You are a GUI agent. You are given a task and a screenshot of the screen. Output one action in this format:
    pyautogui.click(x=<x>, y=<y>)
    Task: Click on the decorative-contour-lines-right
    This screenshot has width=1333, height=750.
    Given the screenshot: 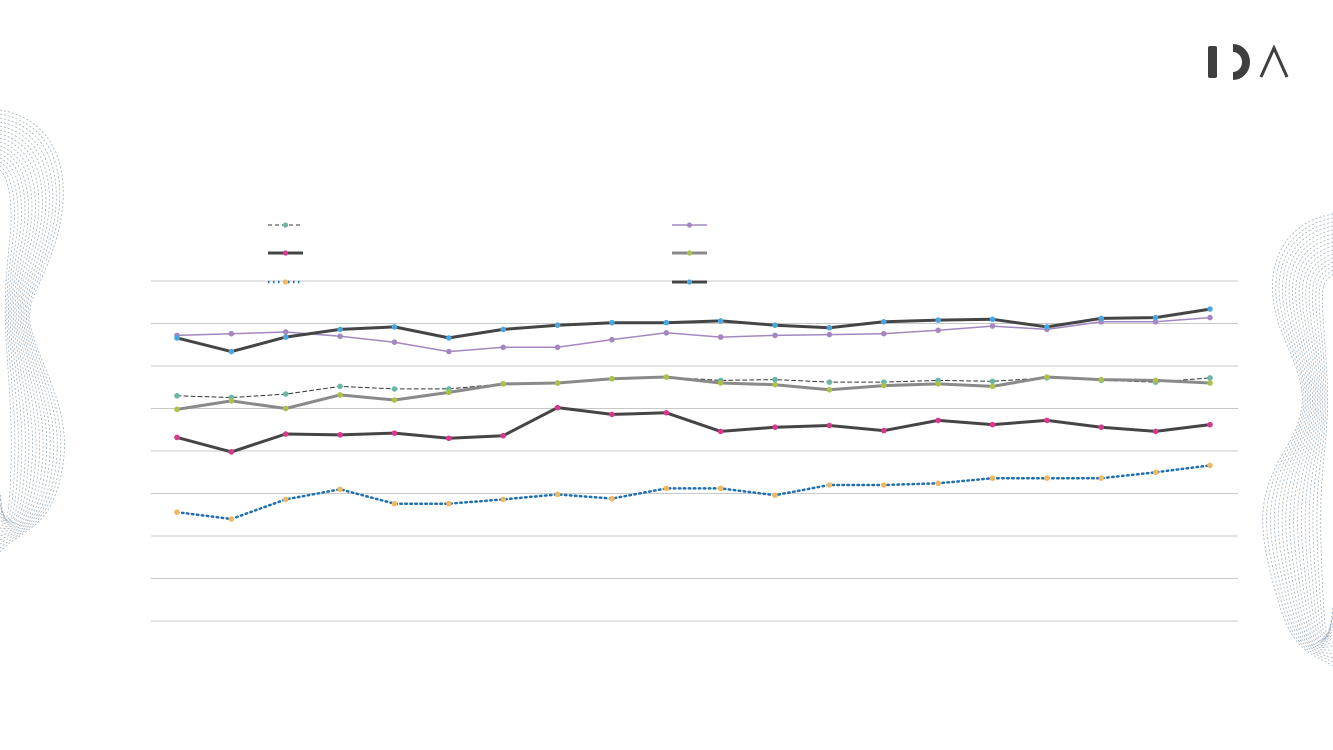 What is the action you would take?
    pyautogui.click(x=1297, y=440)
    